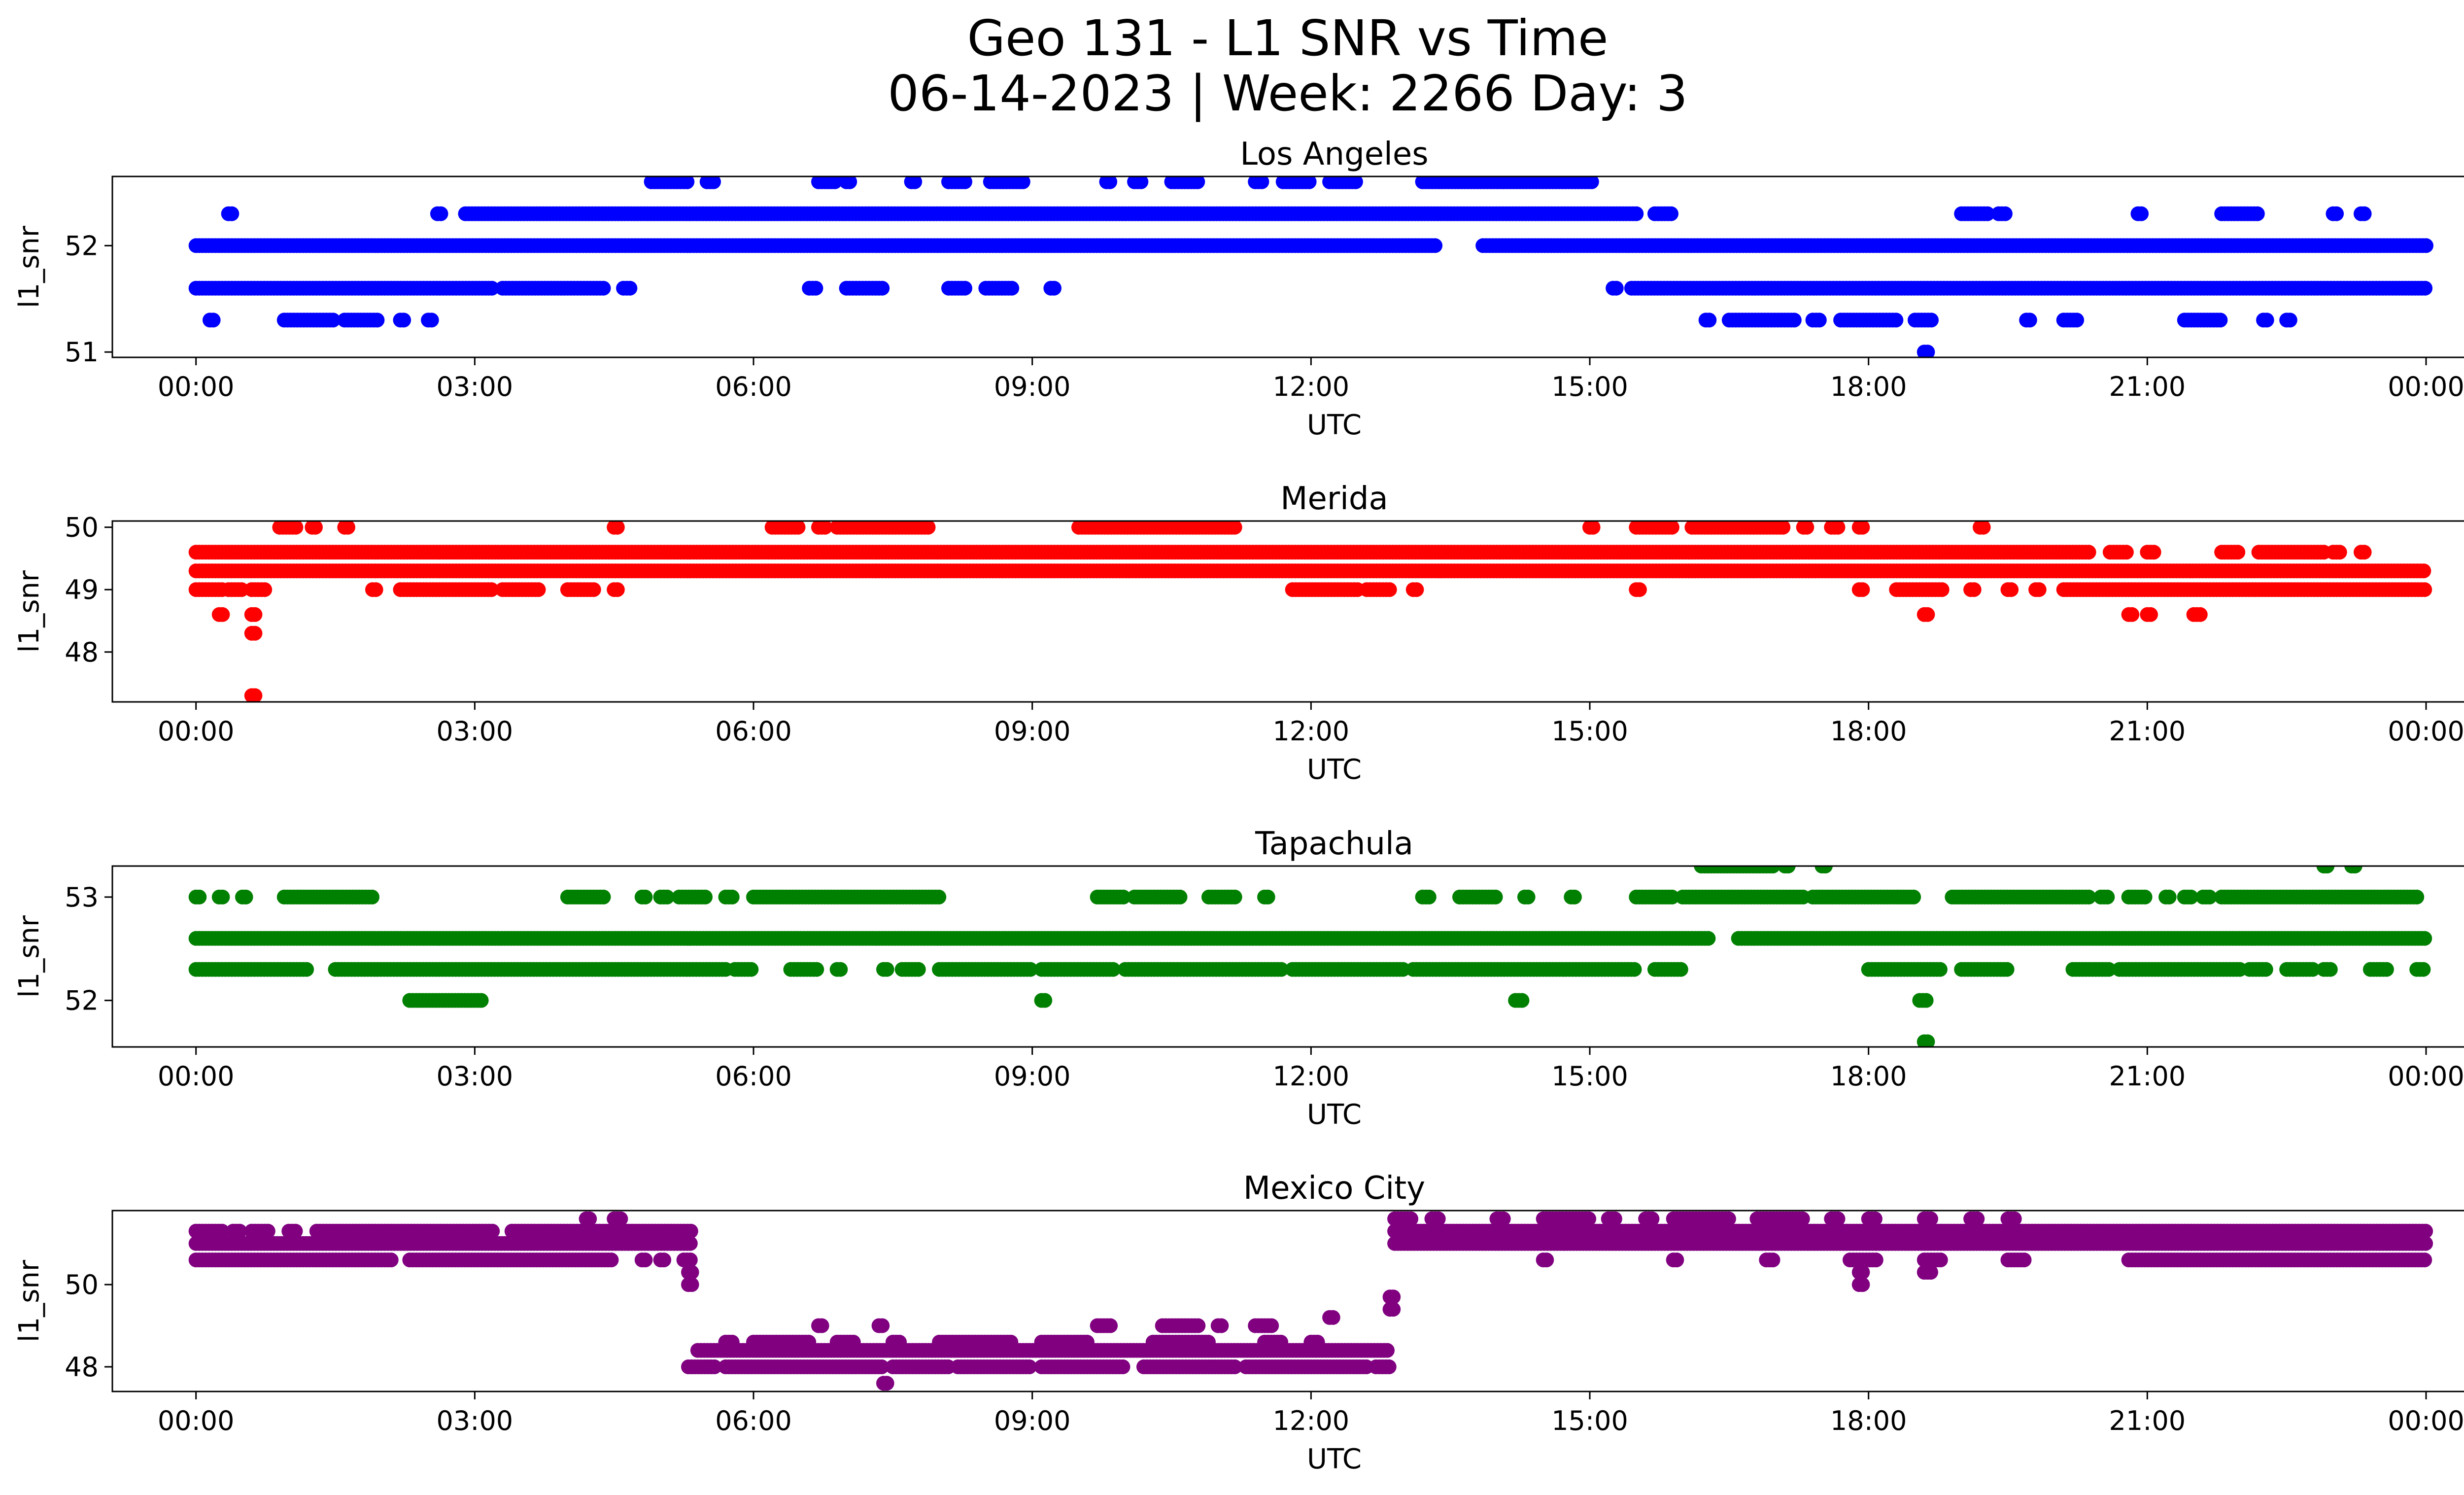  What do you see at coordinates (1287, 38) in the screenshot?
I see `figure-title-line1: Geo 131 - L1 SNR vs Time` at bounding box center [1287, 38].